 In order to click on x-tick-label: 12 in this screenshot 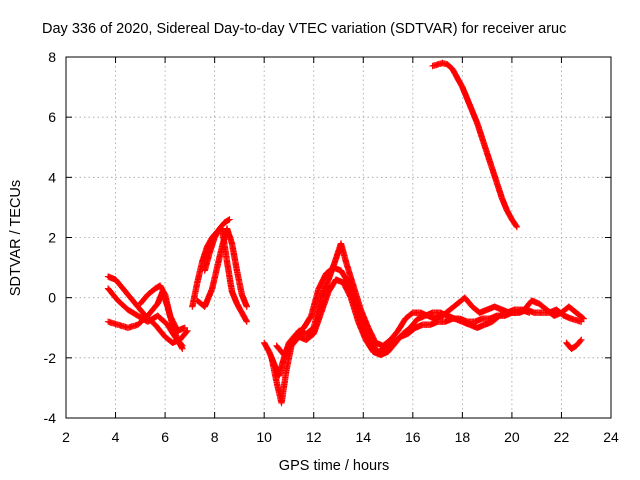, I will do `click(314, 437)`.